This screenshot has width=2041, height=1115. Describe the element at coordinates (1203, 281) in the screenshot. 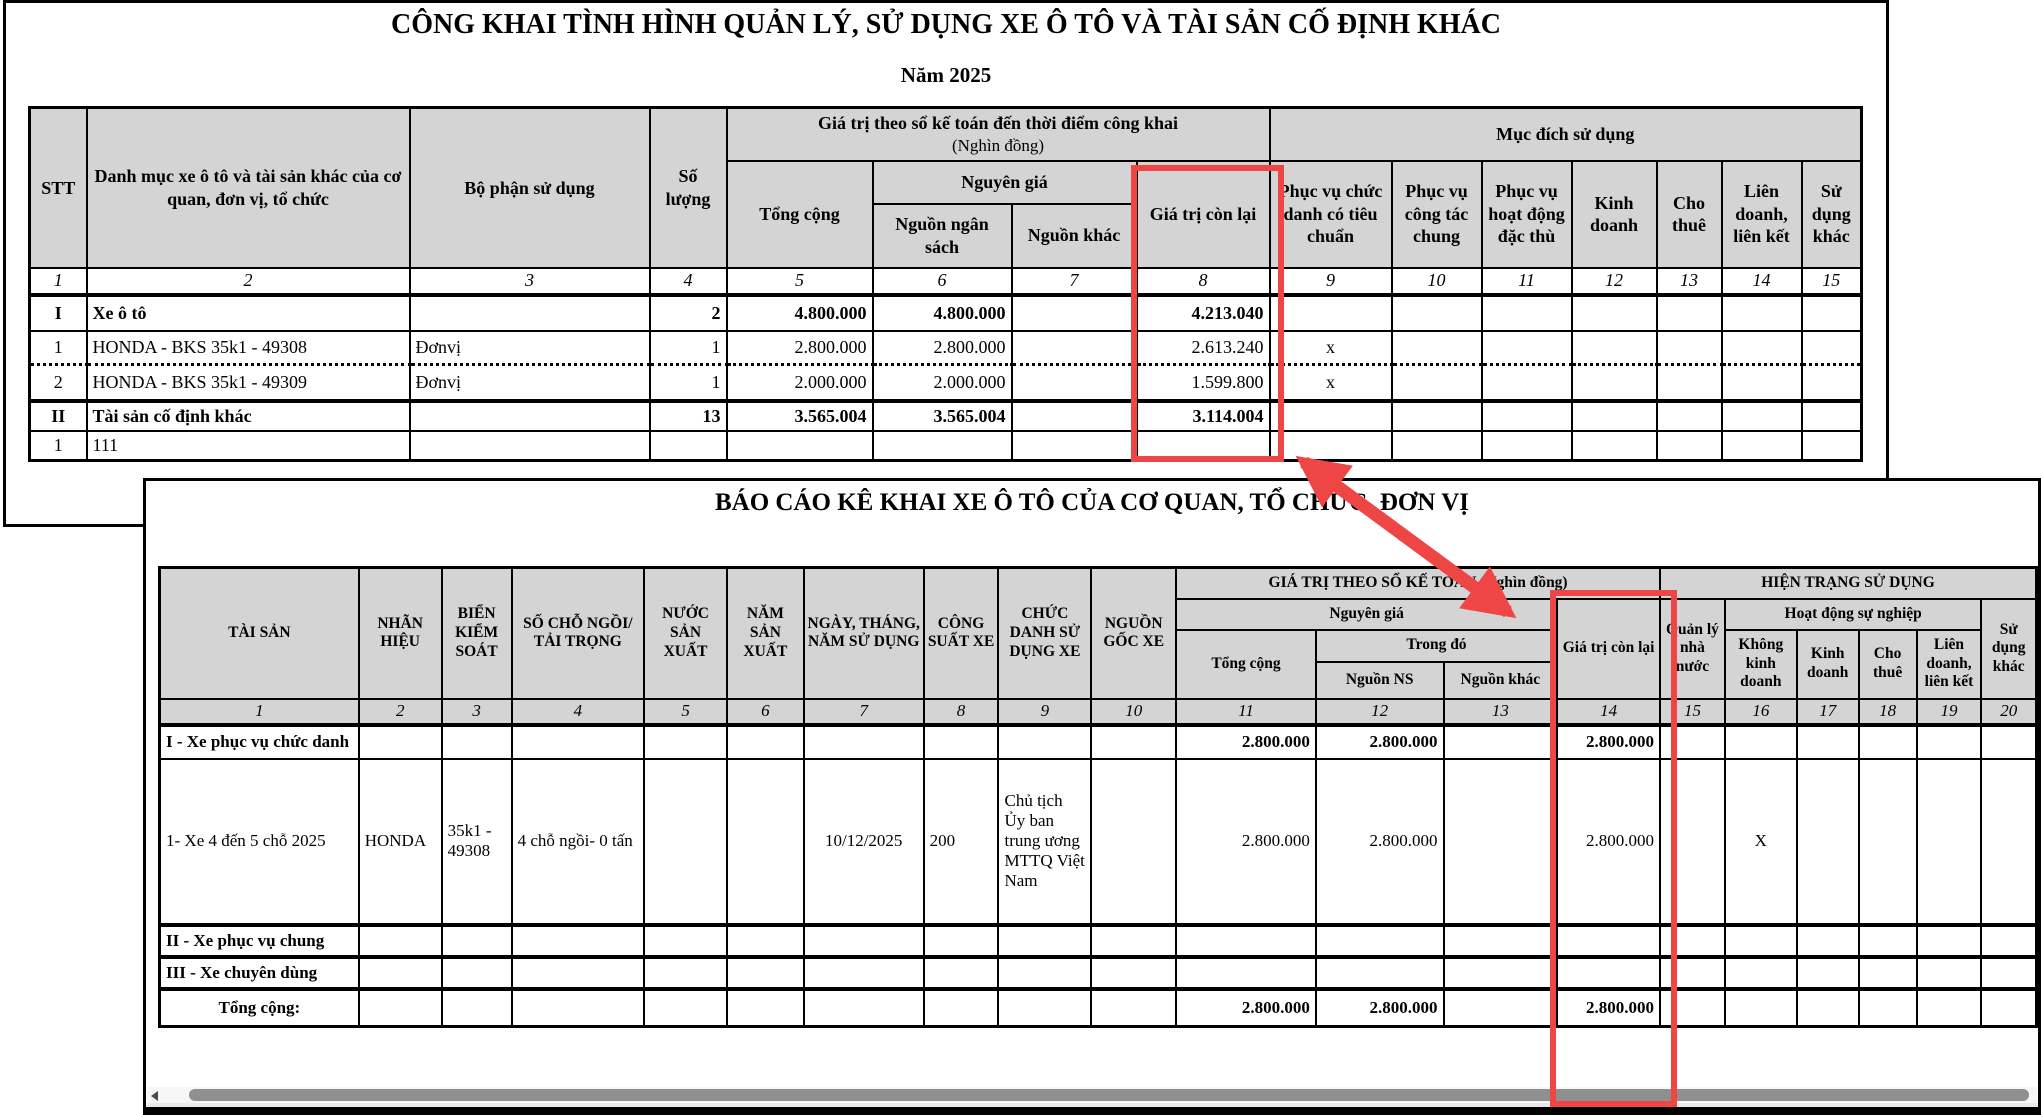

I see `cell: 8` at that location.